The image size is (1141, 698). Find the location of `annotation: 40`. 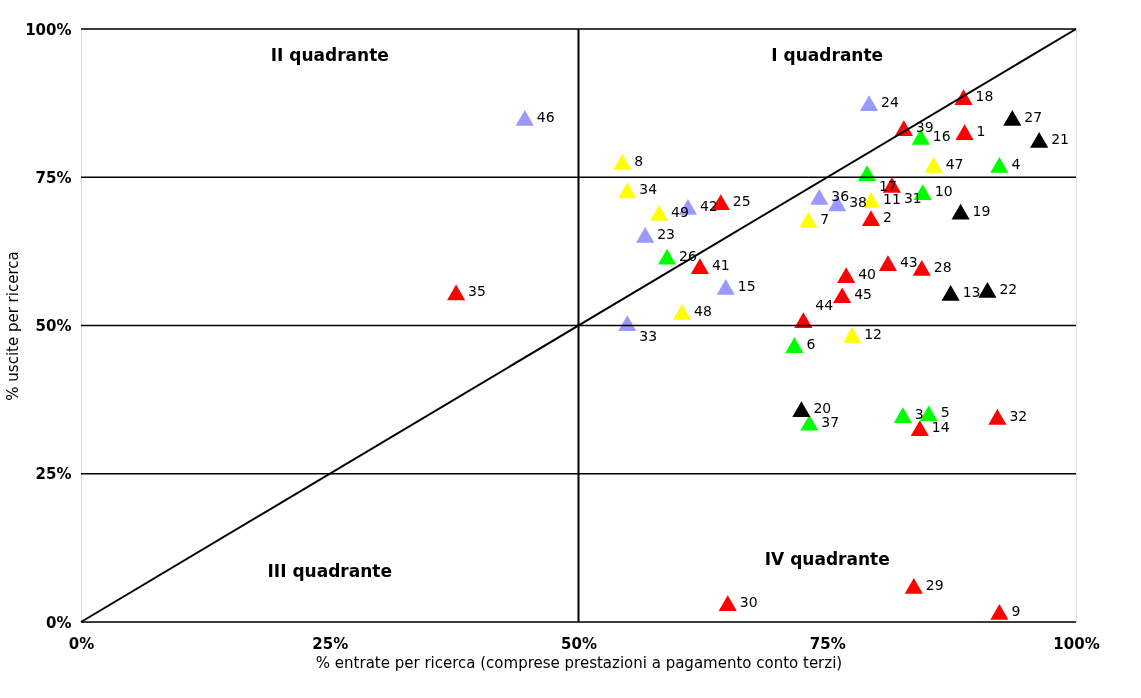

annotation: 40 is located at coordinates (867, 274).